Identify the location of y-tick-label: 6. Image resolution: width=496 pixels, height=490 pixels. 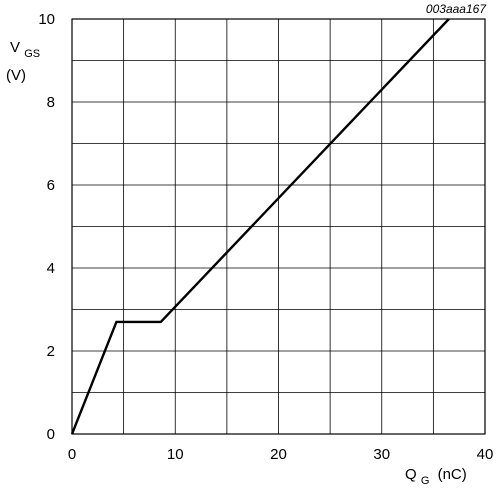
(51, 185).